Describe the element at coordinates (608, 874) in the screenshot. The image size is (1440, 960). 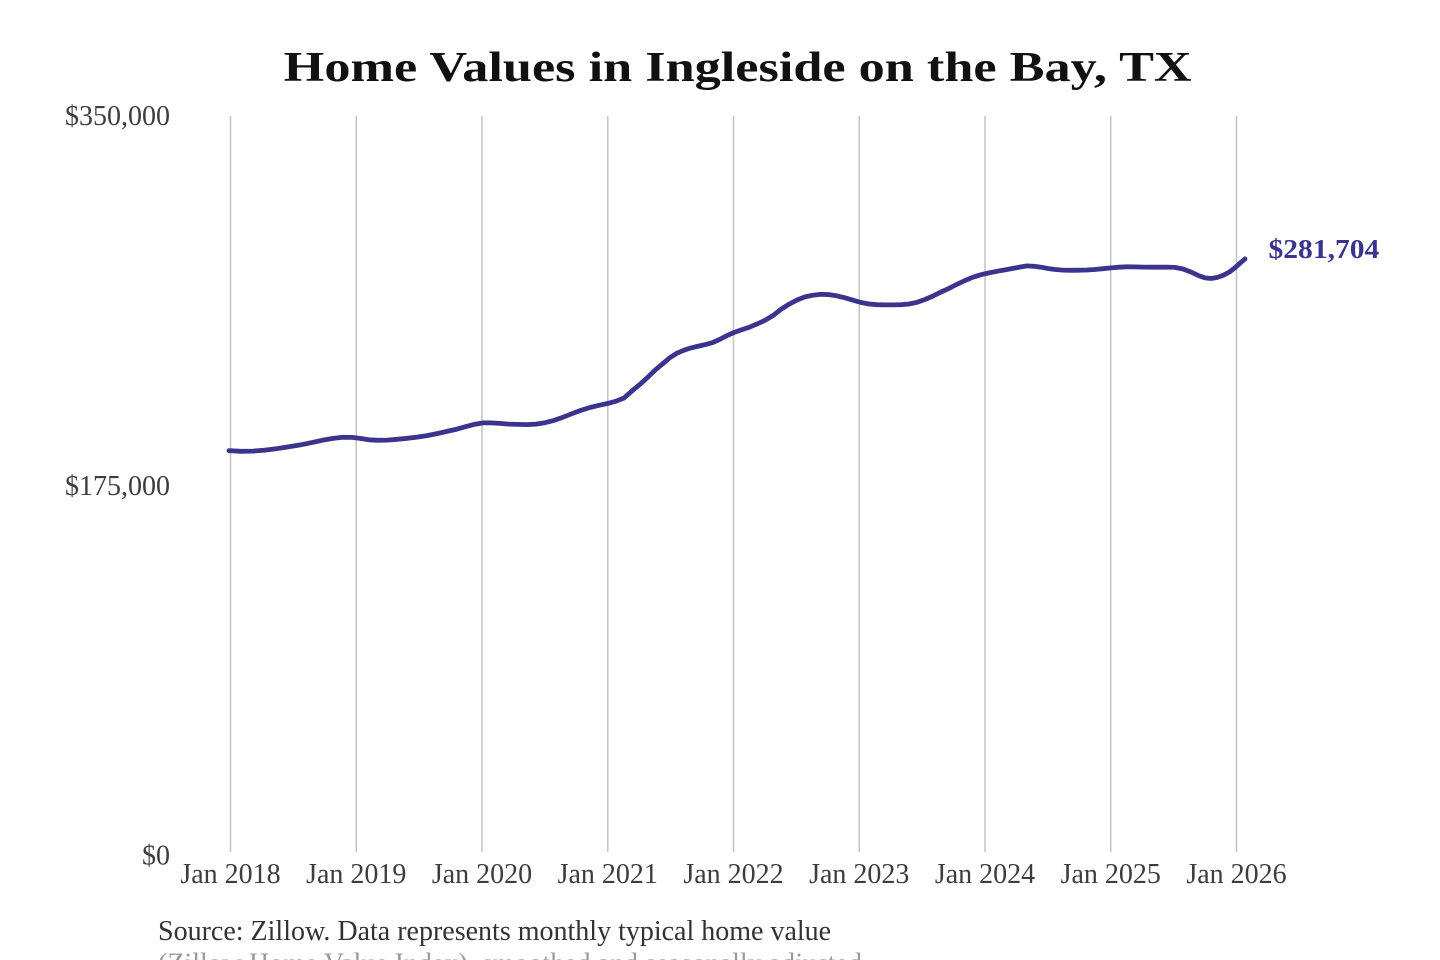
I see `svg-text: Jan 2021` at that location.